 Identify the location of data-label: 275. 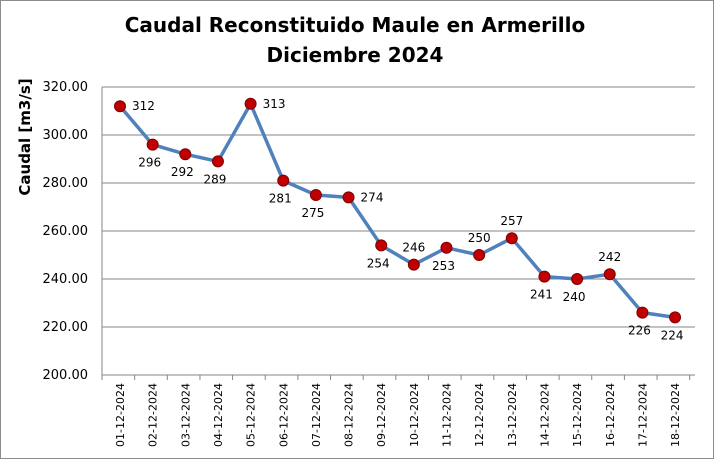
(312, 213).